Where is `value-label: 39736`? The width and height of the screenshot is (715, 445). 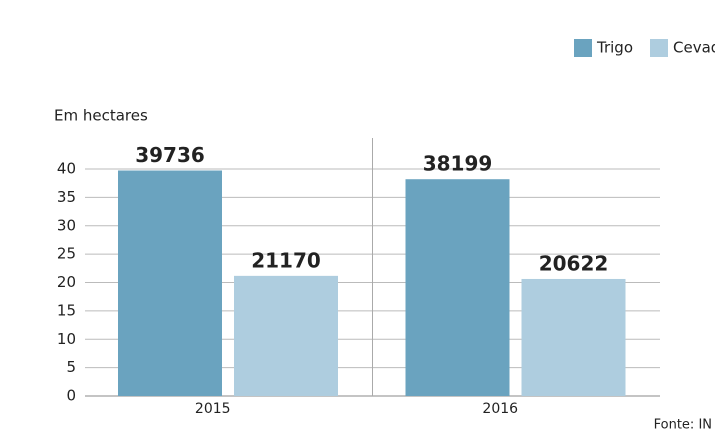
value-label: 39736 is located at coordinates (170, 155).